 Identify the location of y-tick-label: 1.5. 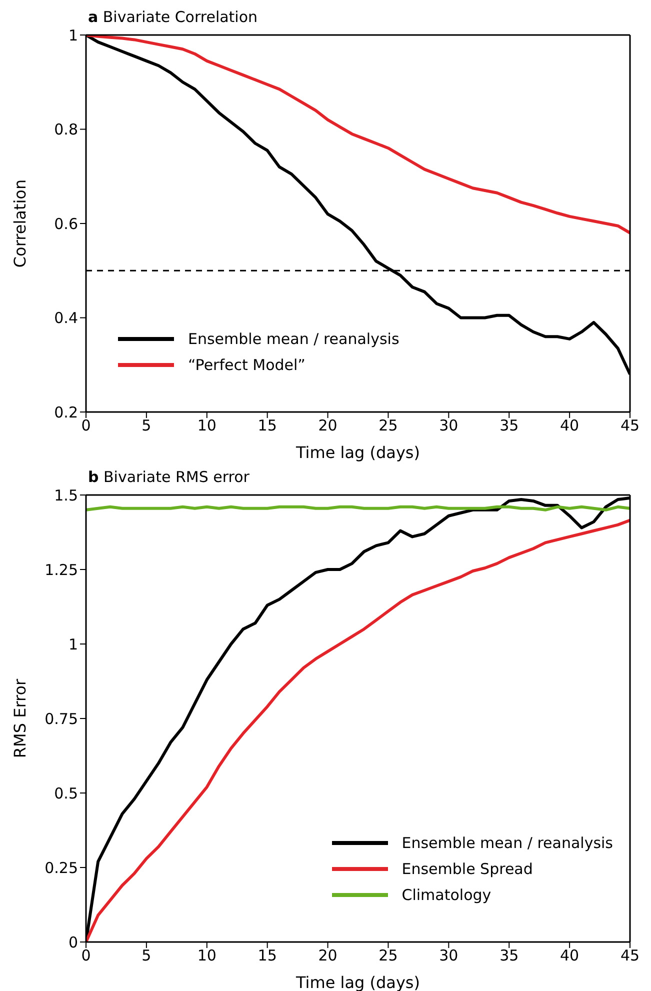
(66, 495).